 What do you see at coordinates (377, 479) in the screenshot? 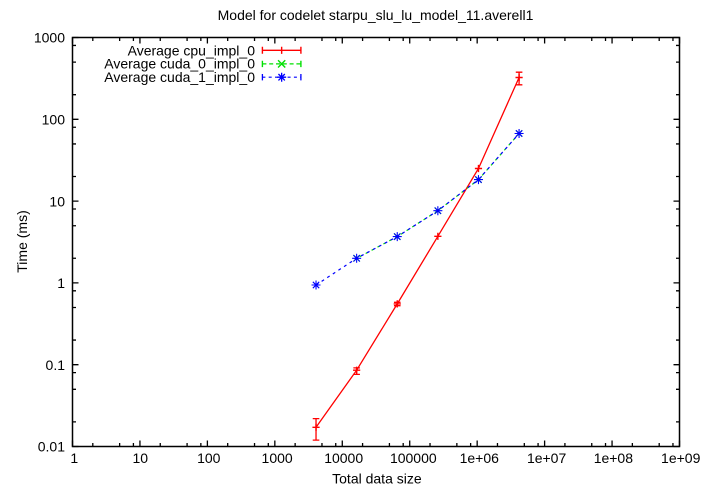
I see `svg-text: Total data size` at bounding box center [377, 479].